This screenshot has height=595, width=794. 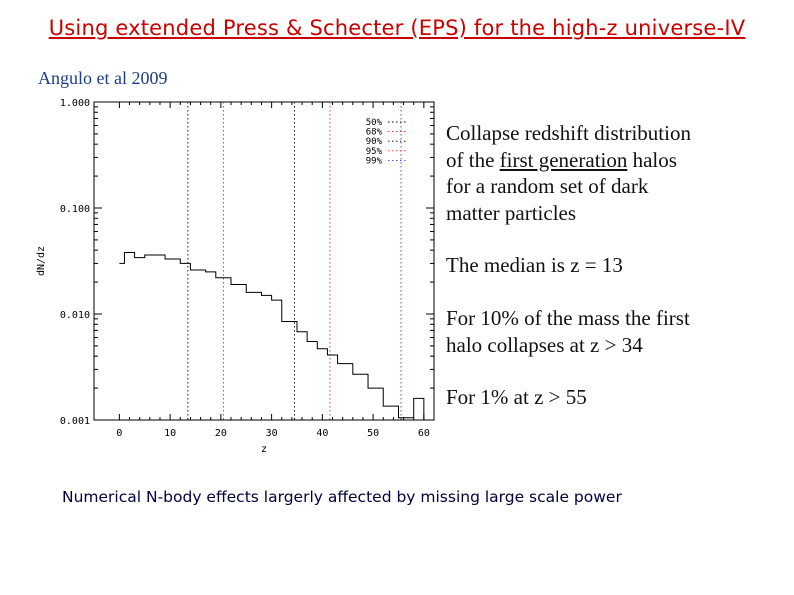 What do you see at coordinates (374, 152) in the screenshot?
I see `legend-label: 95%` at bounding box center [374, 152].